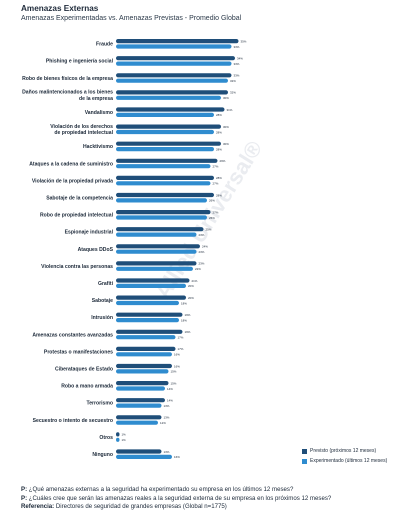  What do you see at coordinates (83, 133) in the screenshot?
I see `category-label-line: de propiedad intelectual` at bounding box center [83, 133].